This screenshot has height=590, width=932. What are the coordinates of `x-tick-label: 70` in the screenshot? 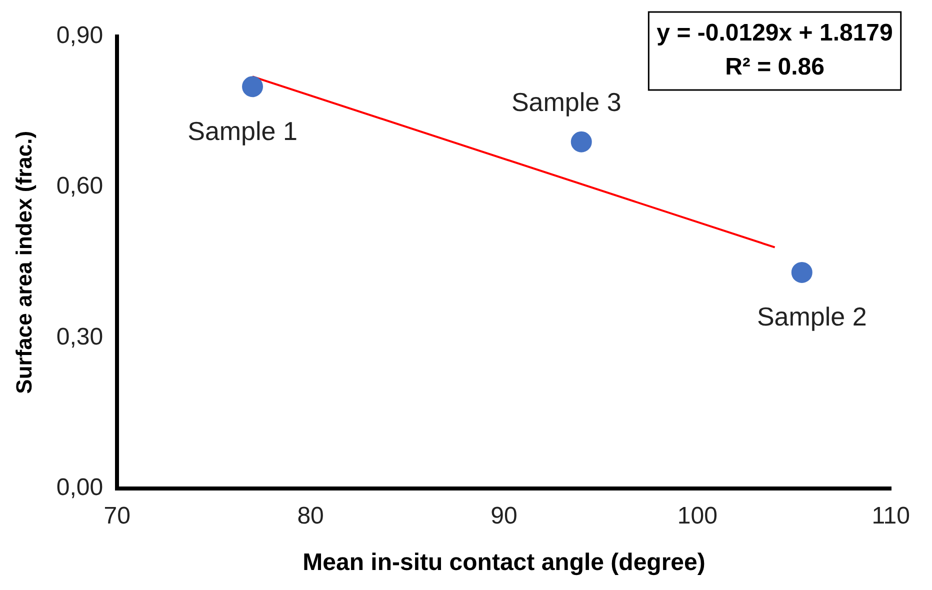 It's located at (117, 516).